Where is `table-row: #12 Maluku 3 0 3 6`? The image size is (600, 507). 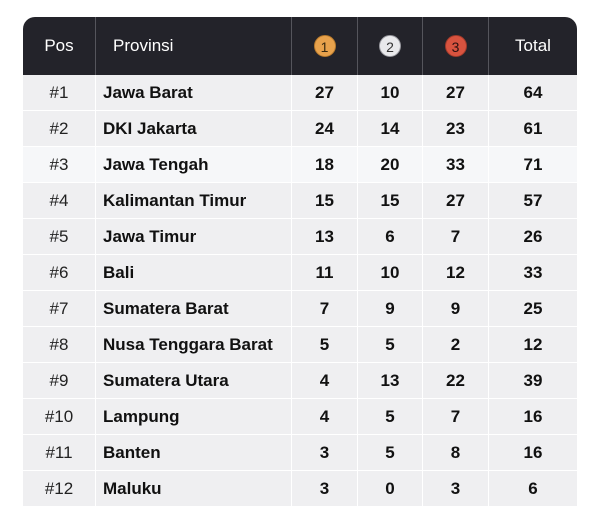 table-row: #12 Maluku 3 0 3 6 is located at coordinates (300, 489).